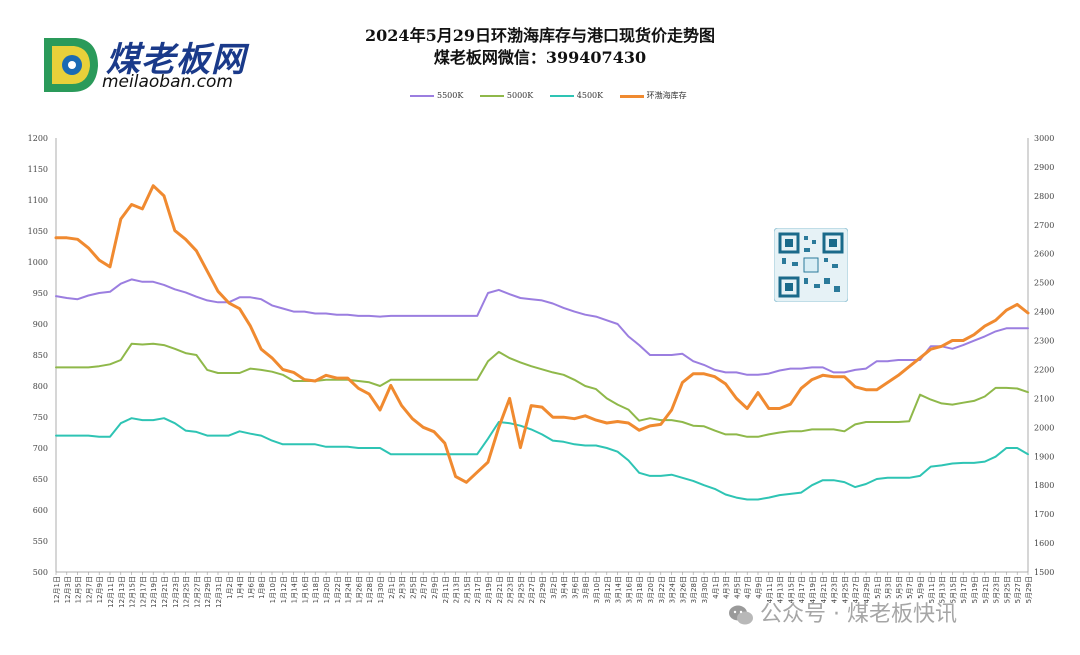  I want to click on x-tick-label: 5月9日, so click(921, 587).